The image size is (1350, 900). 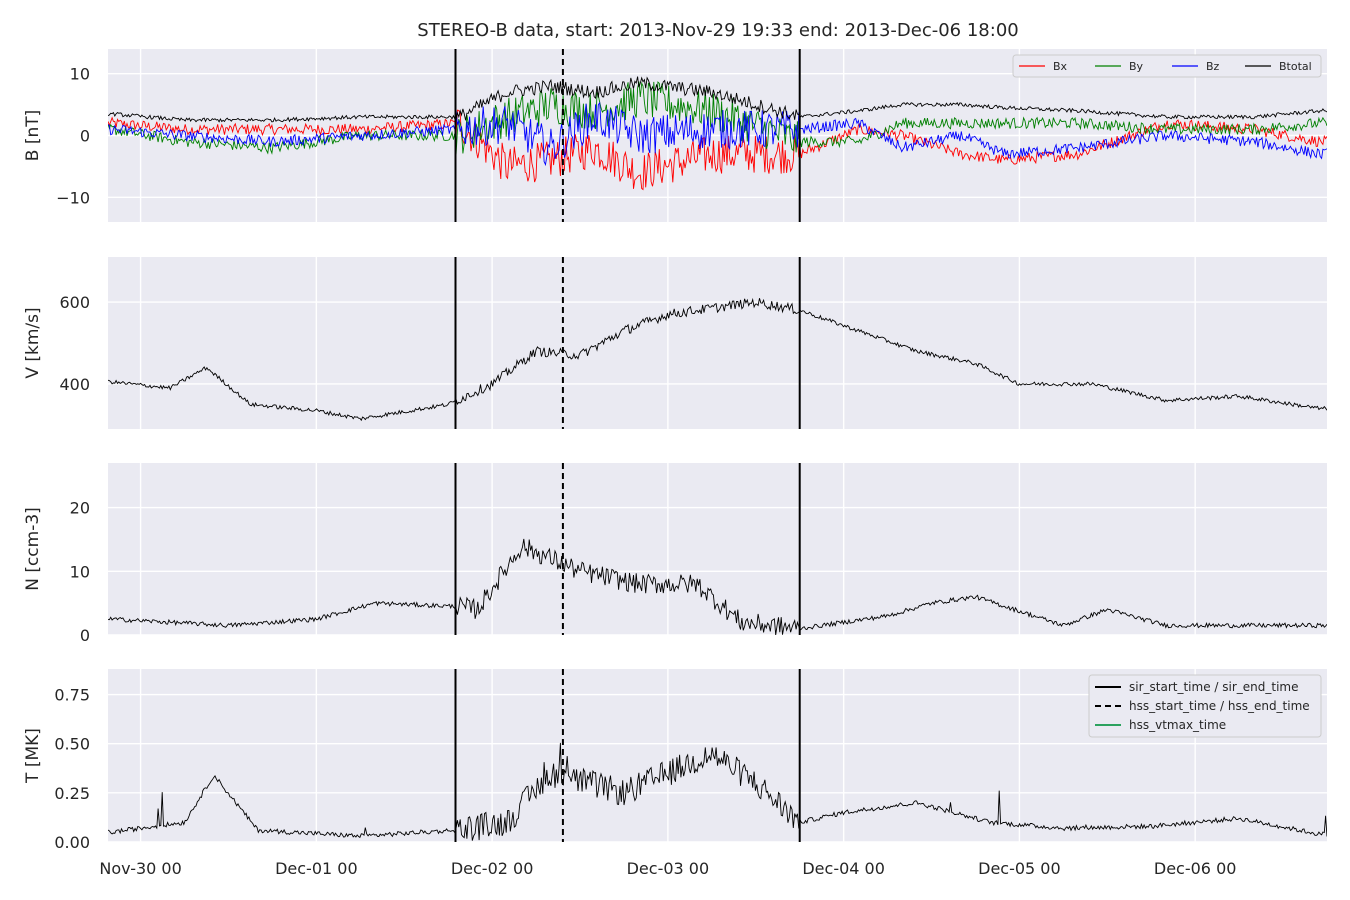 What do you see at coordinates (33, 549) in the screenshot?
I see `y-axis-label: N [ccm-3]` at bounding box center [33, 549].